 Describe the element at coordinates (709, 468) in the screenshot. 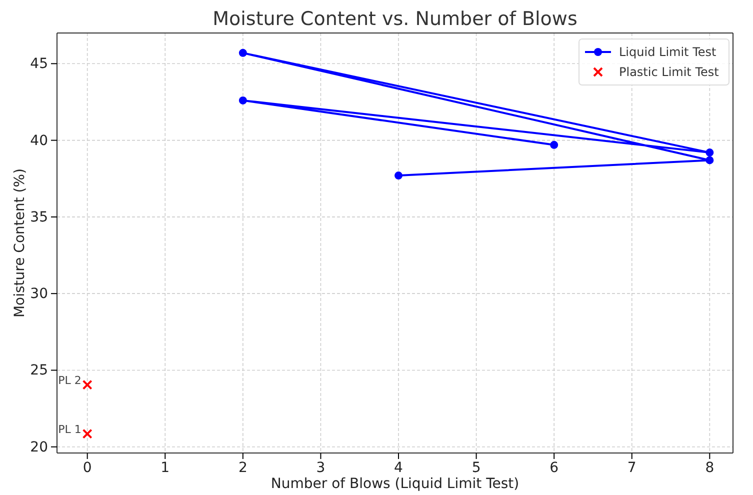

I see `x-tick-label: 8` at that location.